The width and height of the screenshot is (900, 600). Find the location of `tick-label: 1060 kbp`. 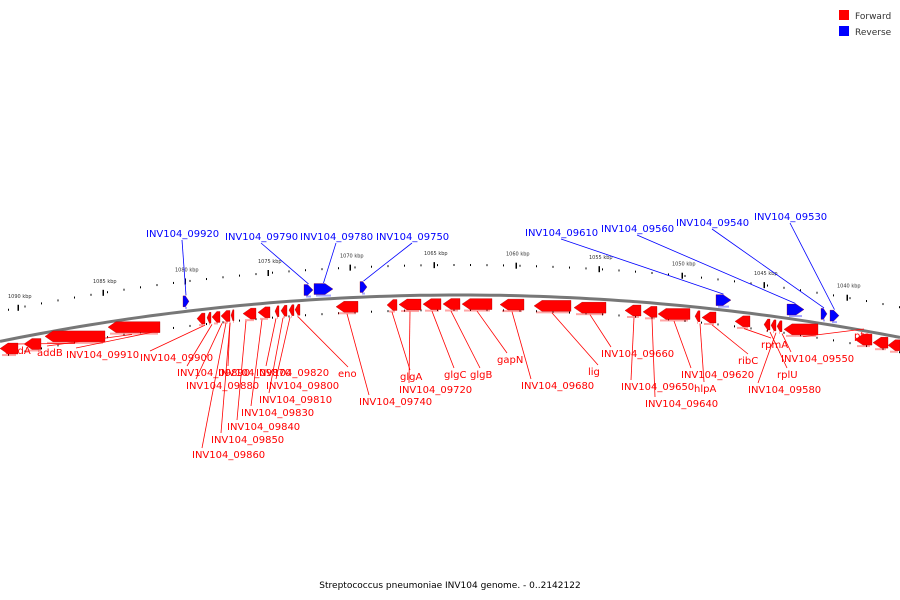

tick-label: 1060 kbp is located at coordinates (518, 255).